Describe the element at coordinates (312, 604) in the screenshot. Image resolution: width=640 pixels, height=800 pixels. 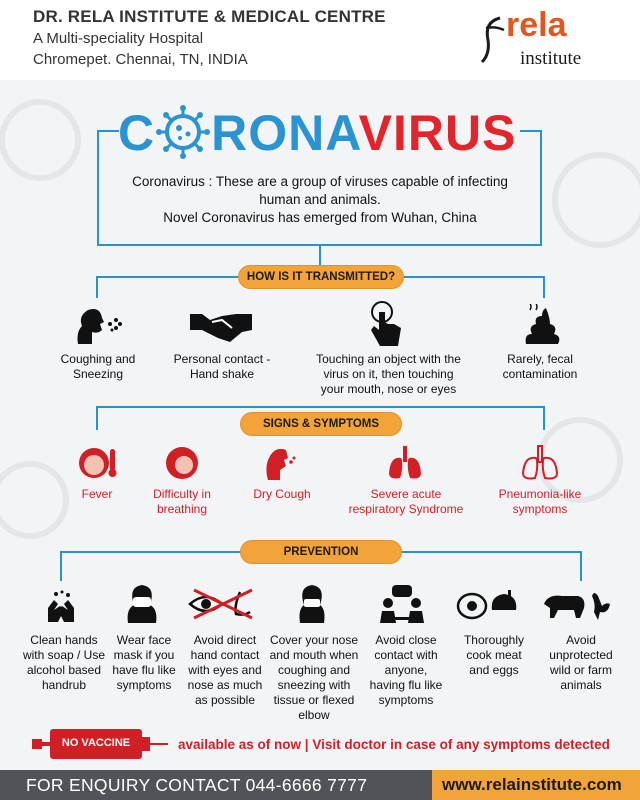
I see `cover-cough-icon` at that location.